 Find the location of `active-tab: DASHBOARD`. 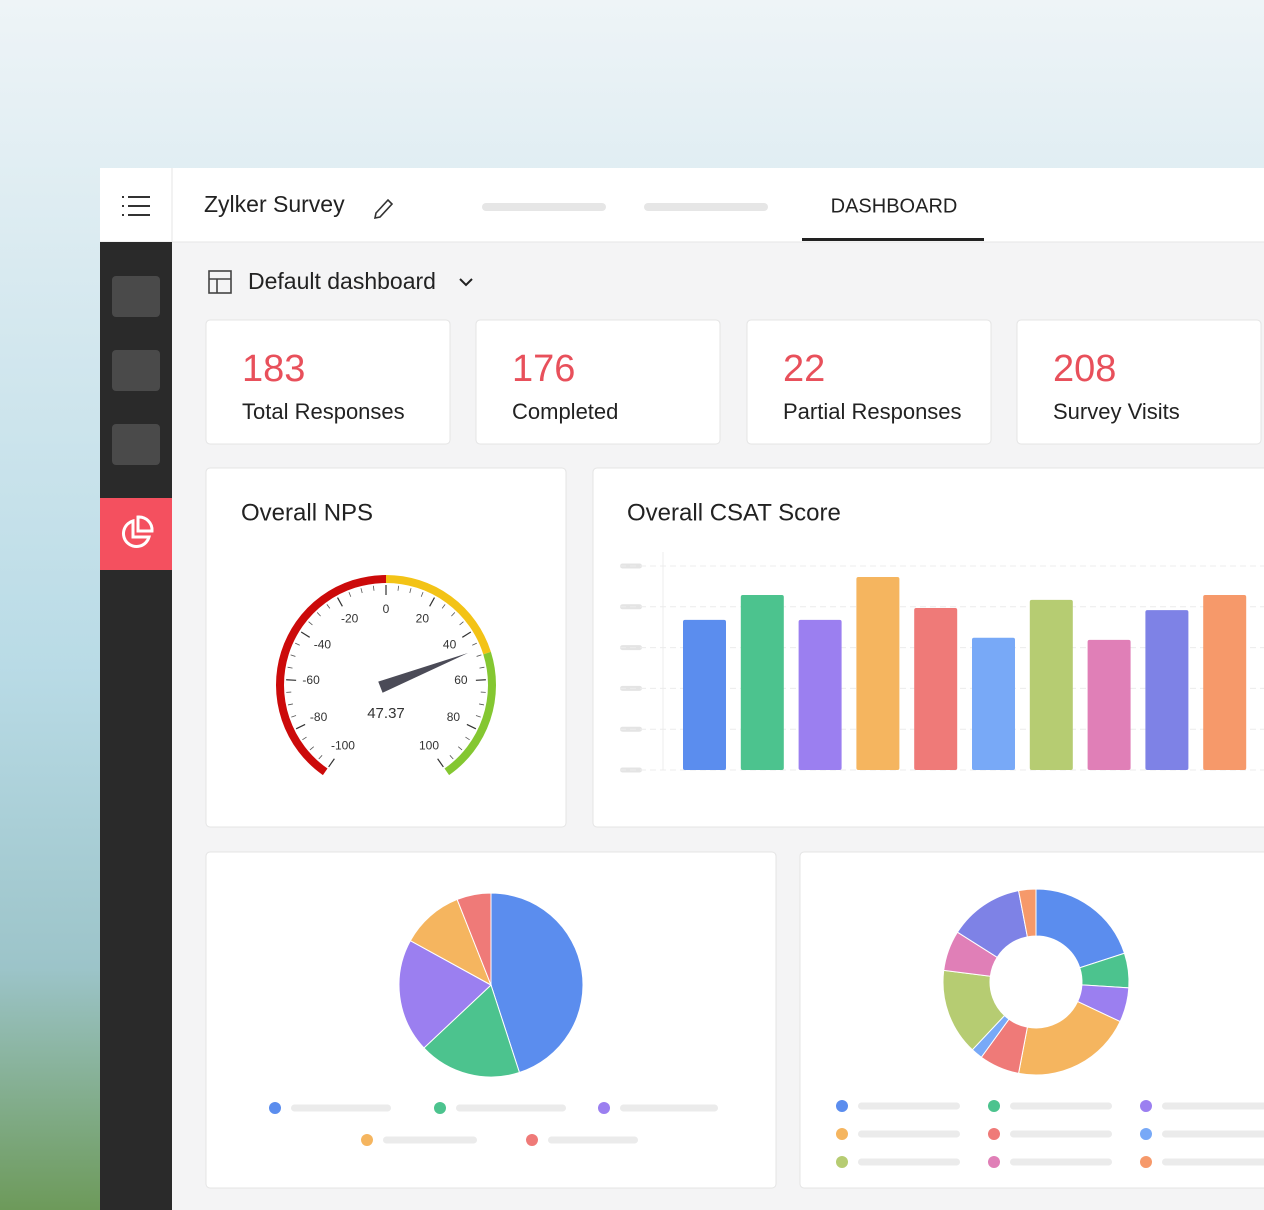

active-tab: DASHBOARD is located at coordinates (894, 206).